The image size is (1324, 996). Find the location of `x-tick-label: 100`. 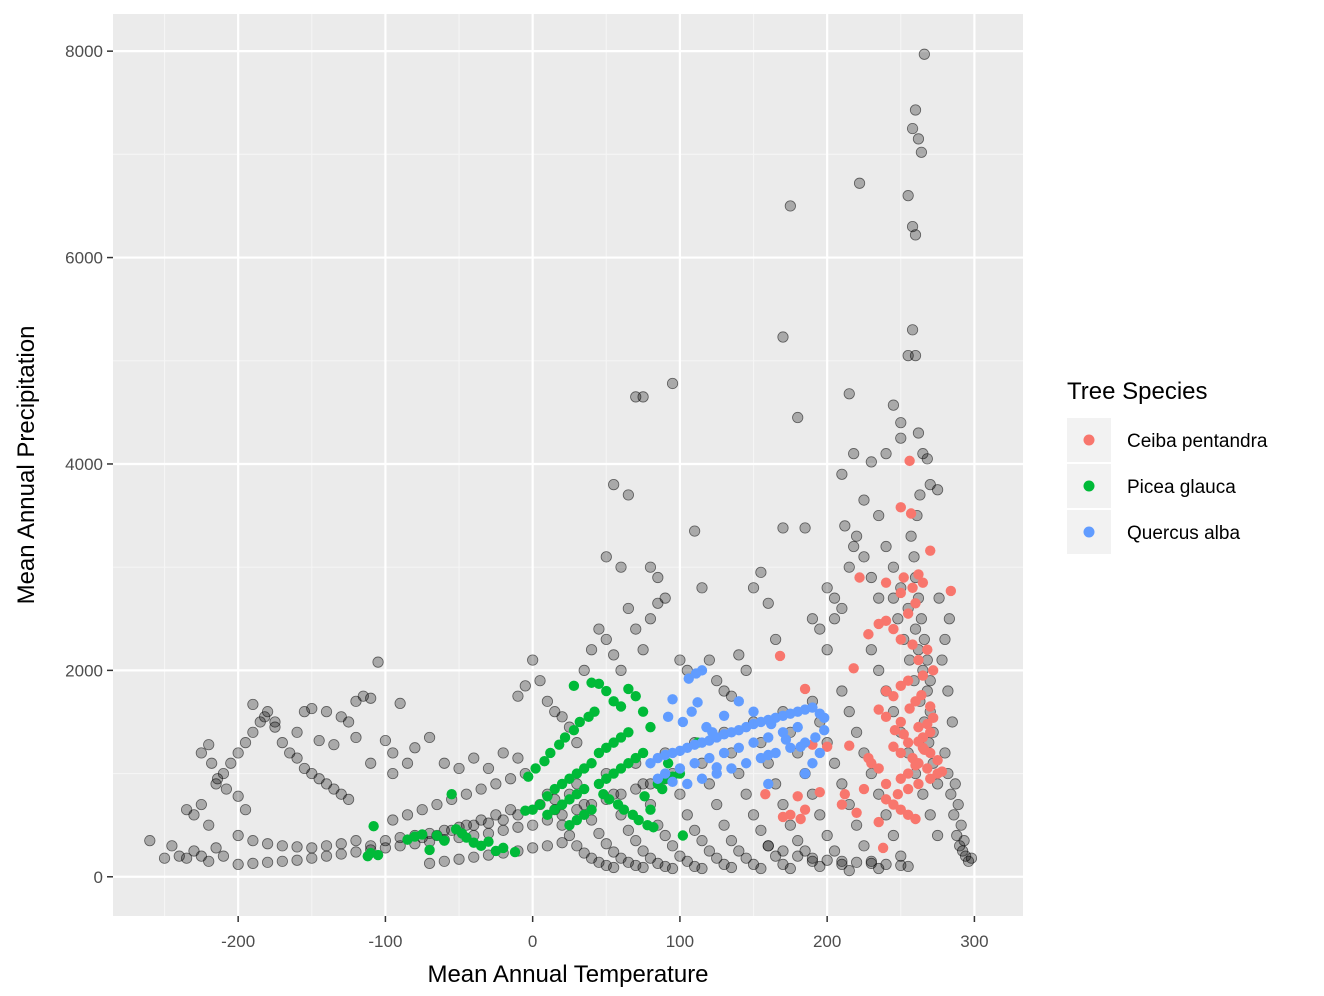

x-tick-label: 100 is located at coordinates (680, 941).